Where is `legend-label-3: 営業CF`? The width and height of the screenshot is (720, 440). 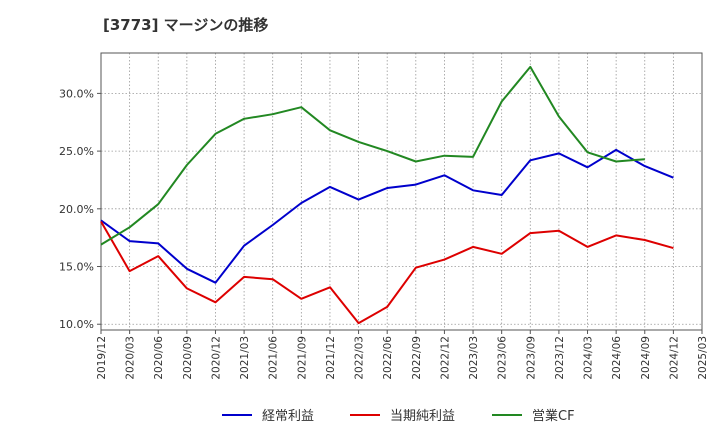 legend-label-3: 営業CF is located at coordinates (553, 416).